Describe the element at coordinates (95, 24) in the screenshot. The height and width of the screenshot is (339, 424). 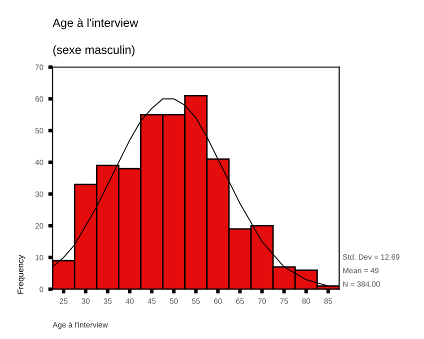
I see `chart-title: Age à l'interview` at that location.